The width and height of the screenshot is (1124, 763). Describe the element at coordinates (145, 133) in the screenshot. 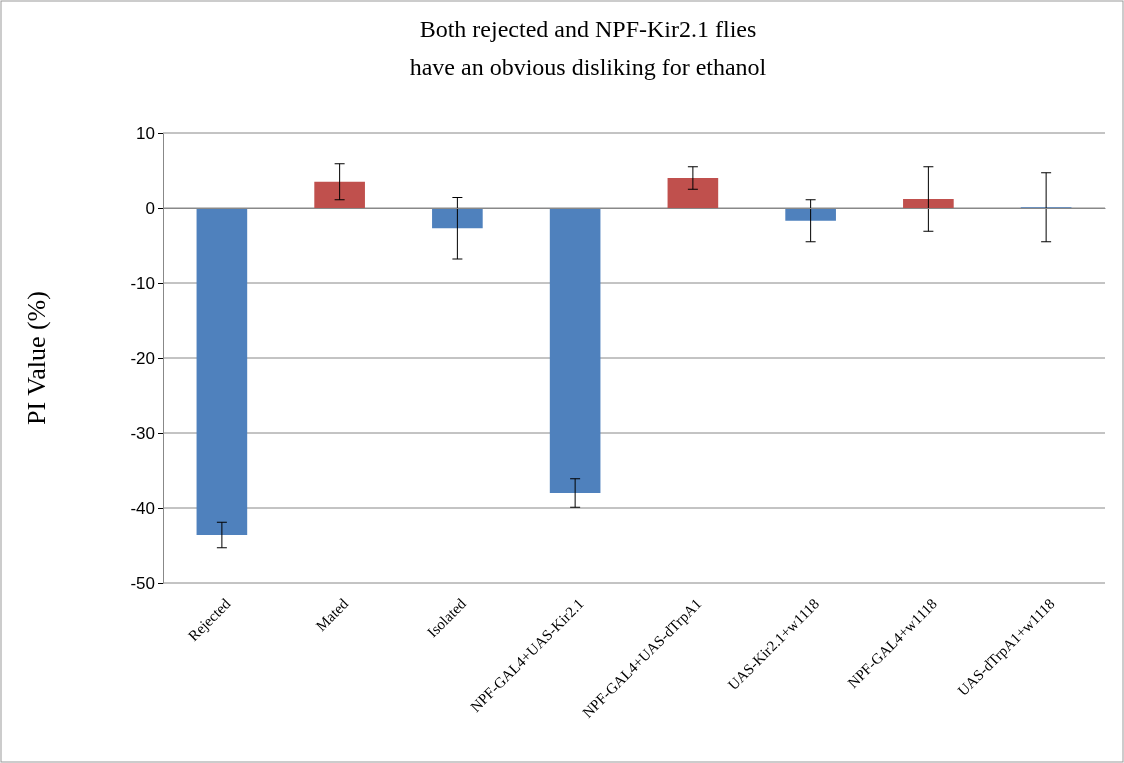

I see `y-tick-label: 10` at that location.